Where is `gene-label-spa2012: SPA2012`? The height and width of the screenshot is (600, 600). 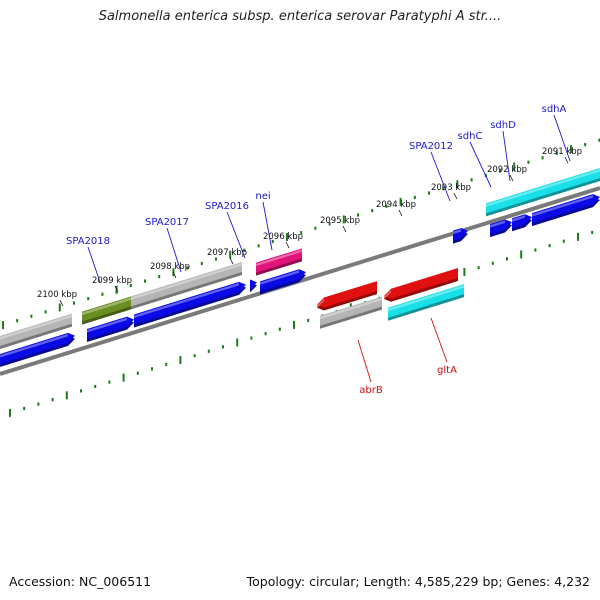
gene-label-spa2012: SPA2012 is located at coordinates (431, 146).